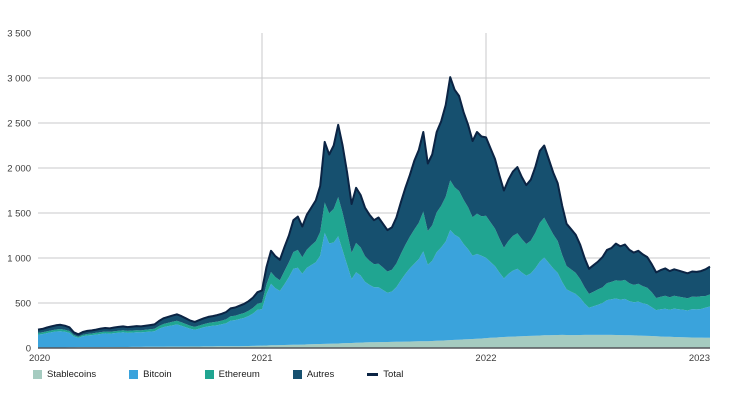  I want to click on legend-item-total: Total, so click(385, 374).